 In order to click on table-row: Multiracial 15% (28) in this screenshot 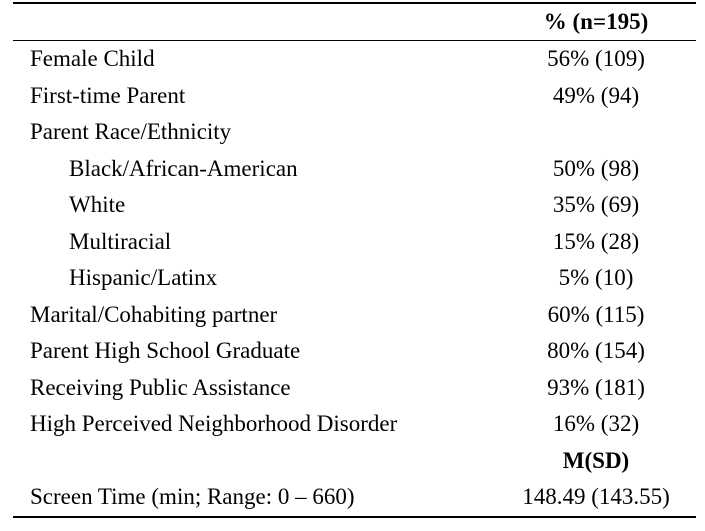, I will do `click(354, 242)`.